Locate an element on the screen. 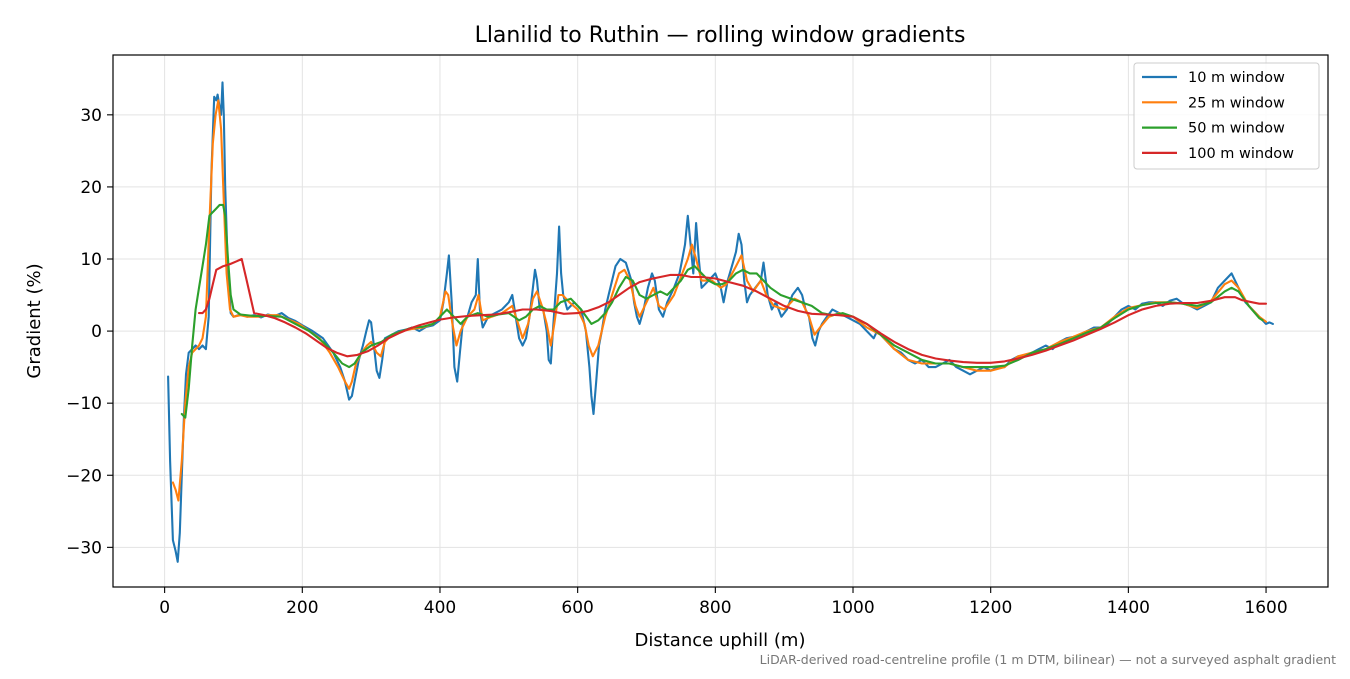 This screenshot has width=1350, height=679. legend-label: 50 m window is located at coordinates (1236, 129).